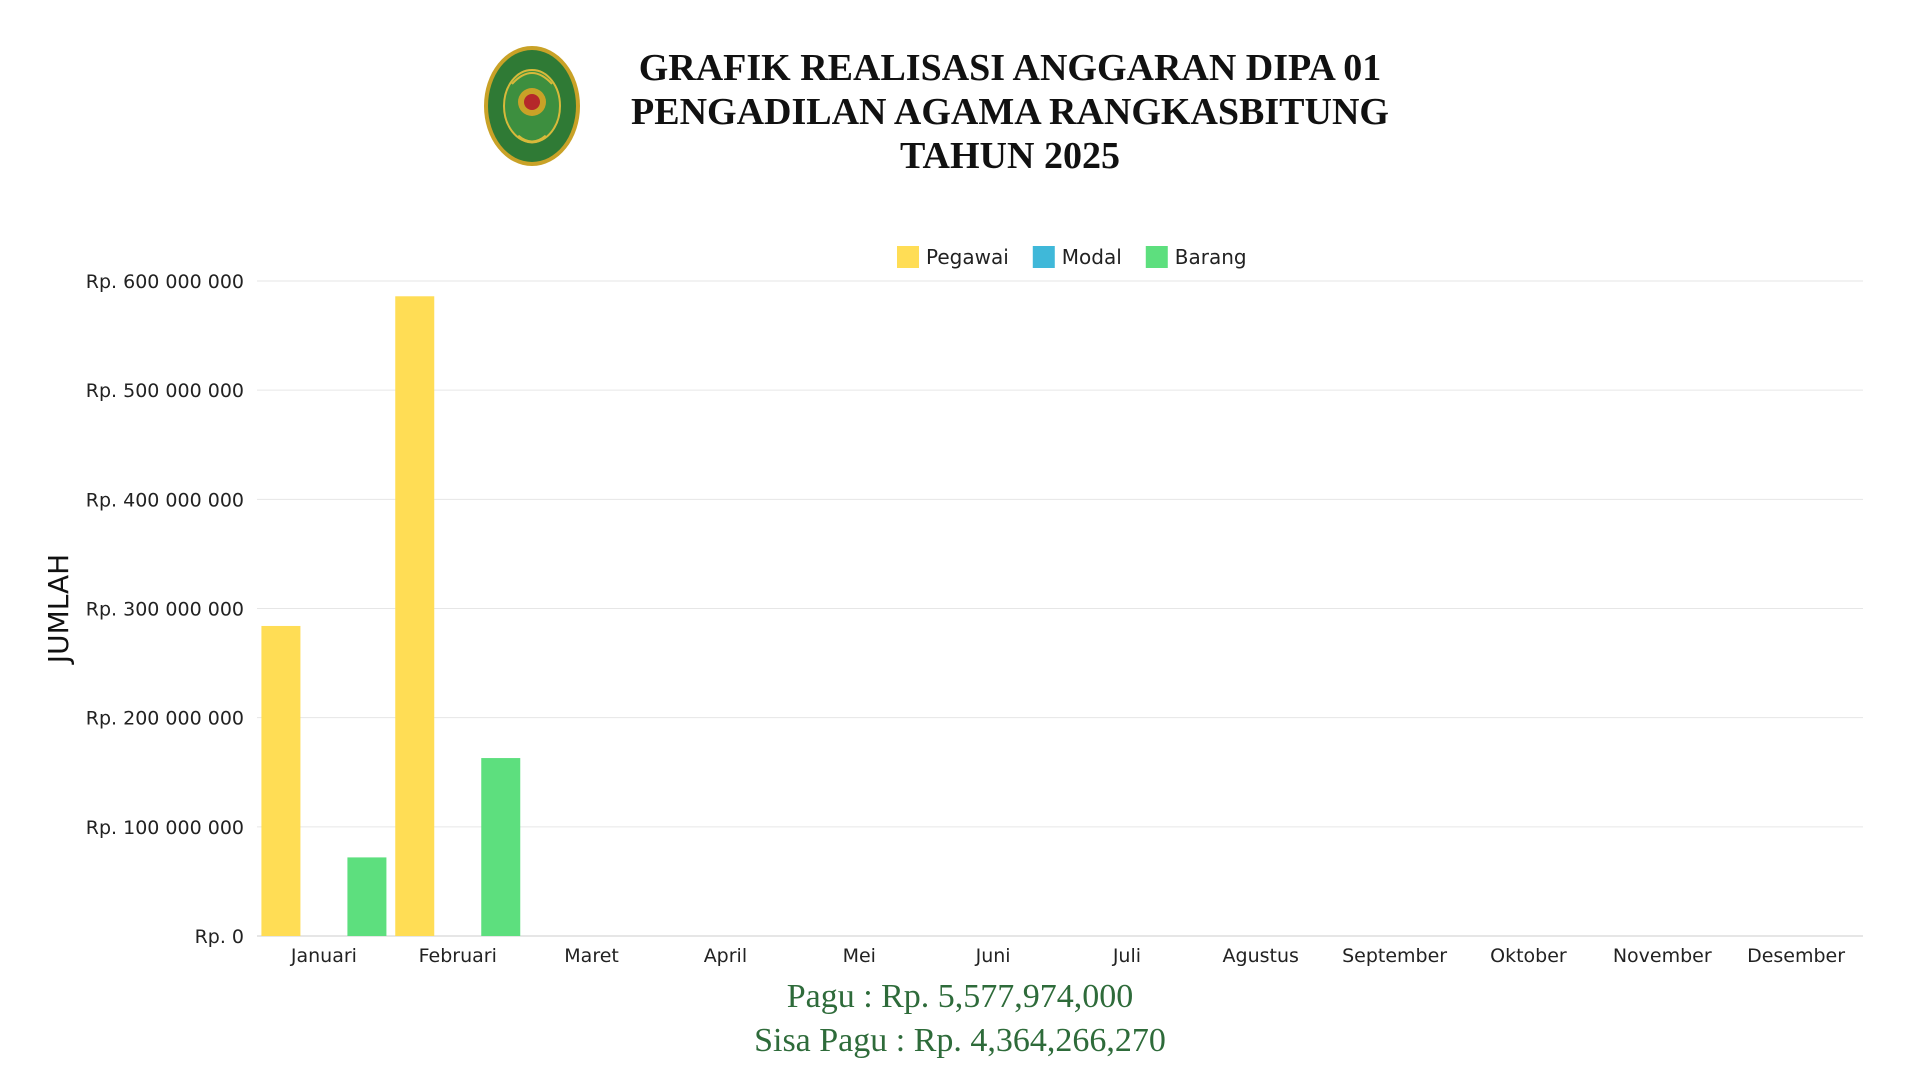  I want to click on x-tick-label: Agustus, so click(1261, 956).